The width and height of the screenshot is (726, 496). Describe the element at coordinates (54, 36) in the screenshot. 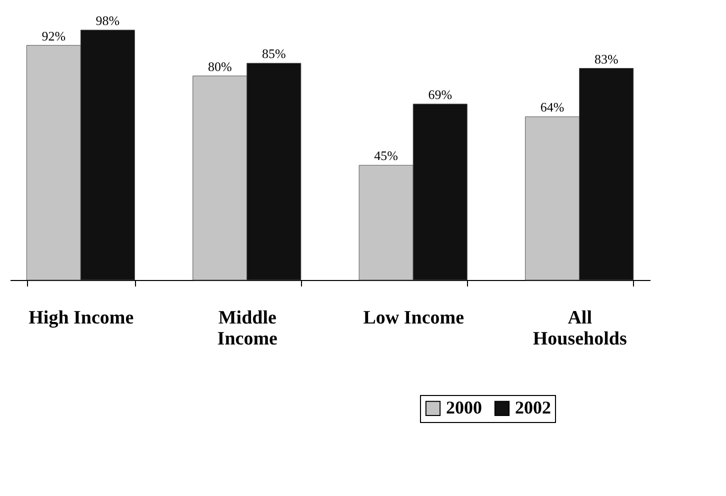

I see `data-label: 92%` at that location.